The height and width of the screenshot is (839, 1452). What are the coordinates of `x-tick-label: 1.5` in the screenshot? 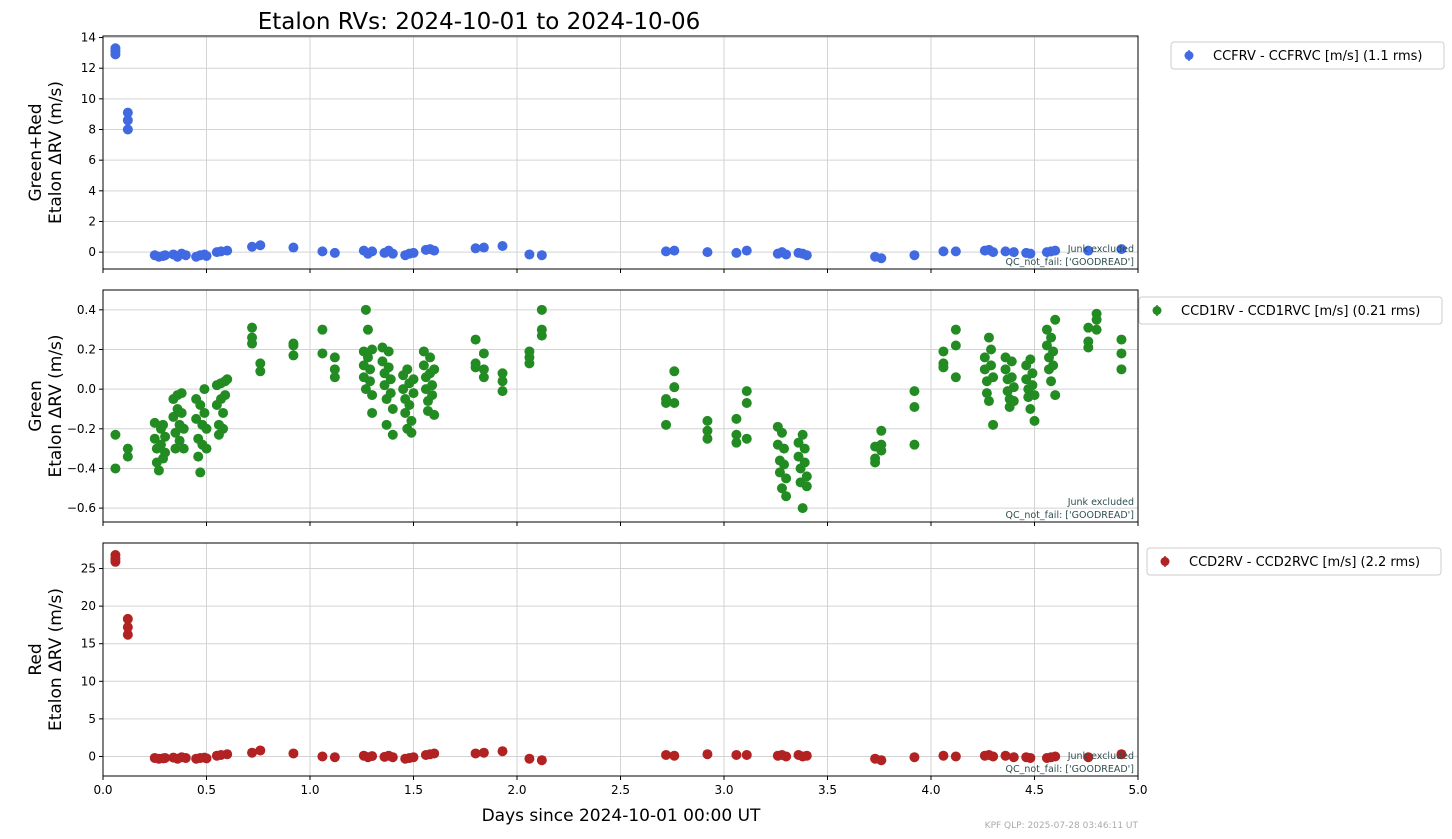 It's located at (413, 790).